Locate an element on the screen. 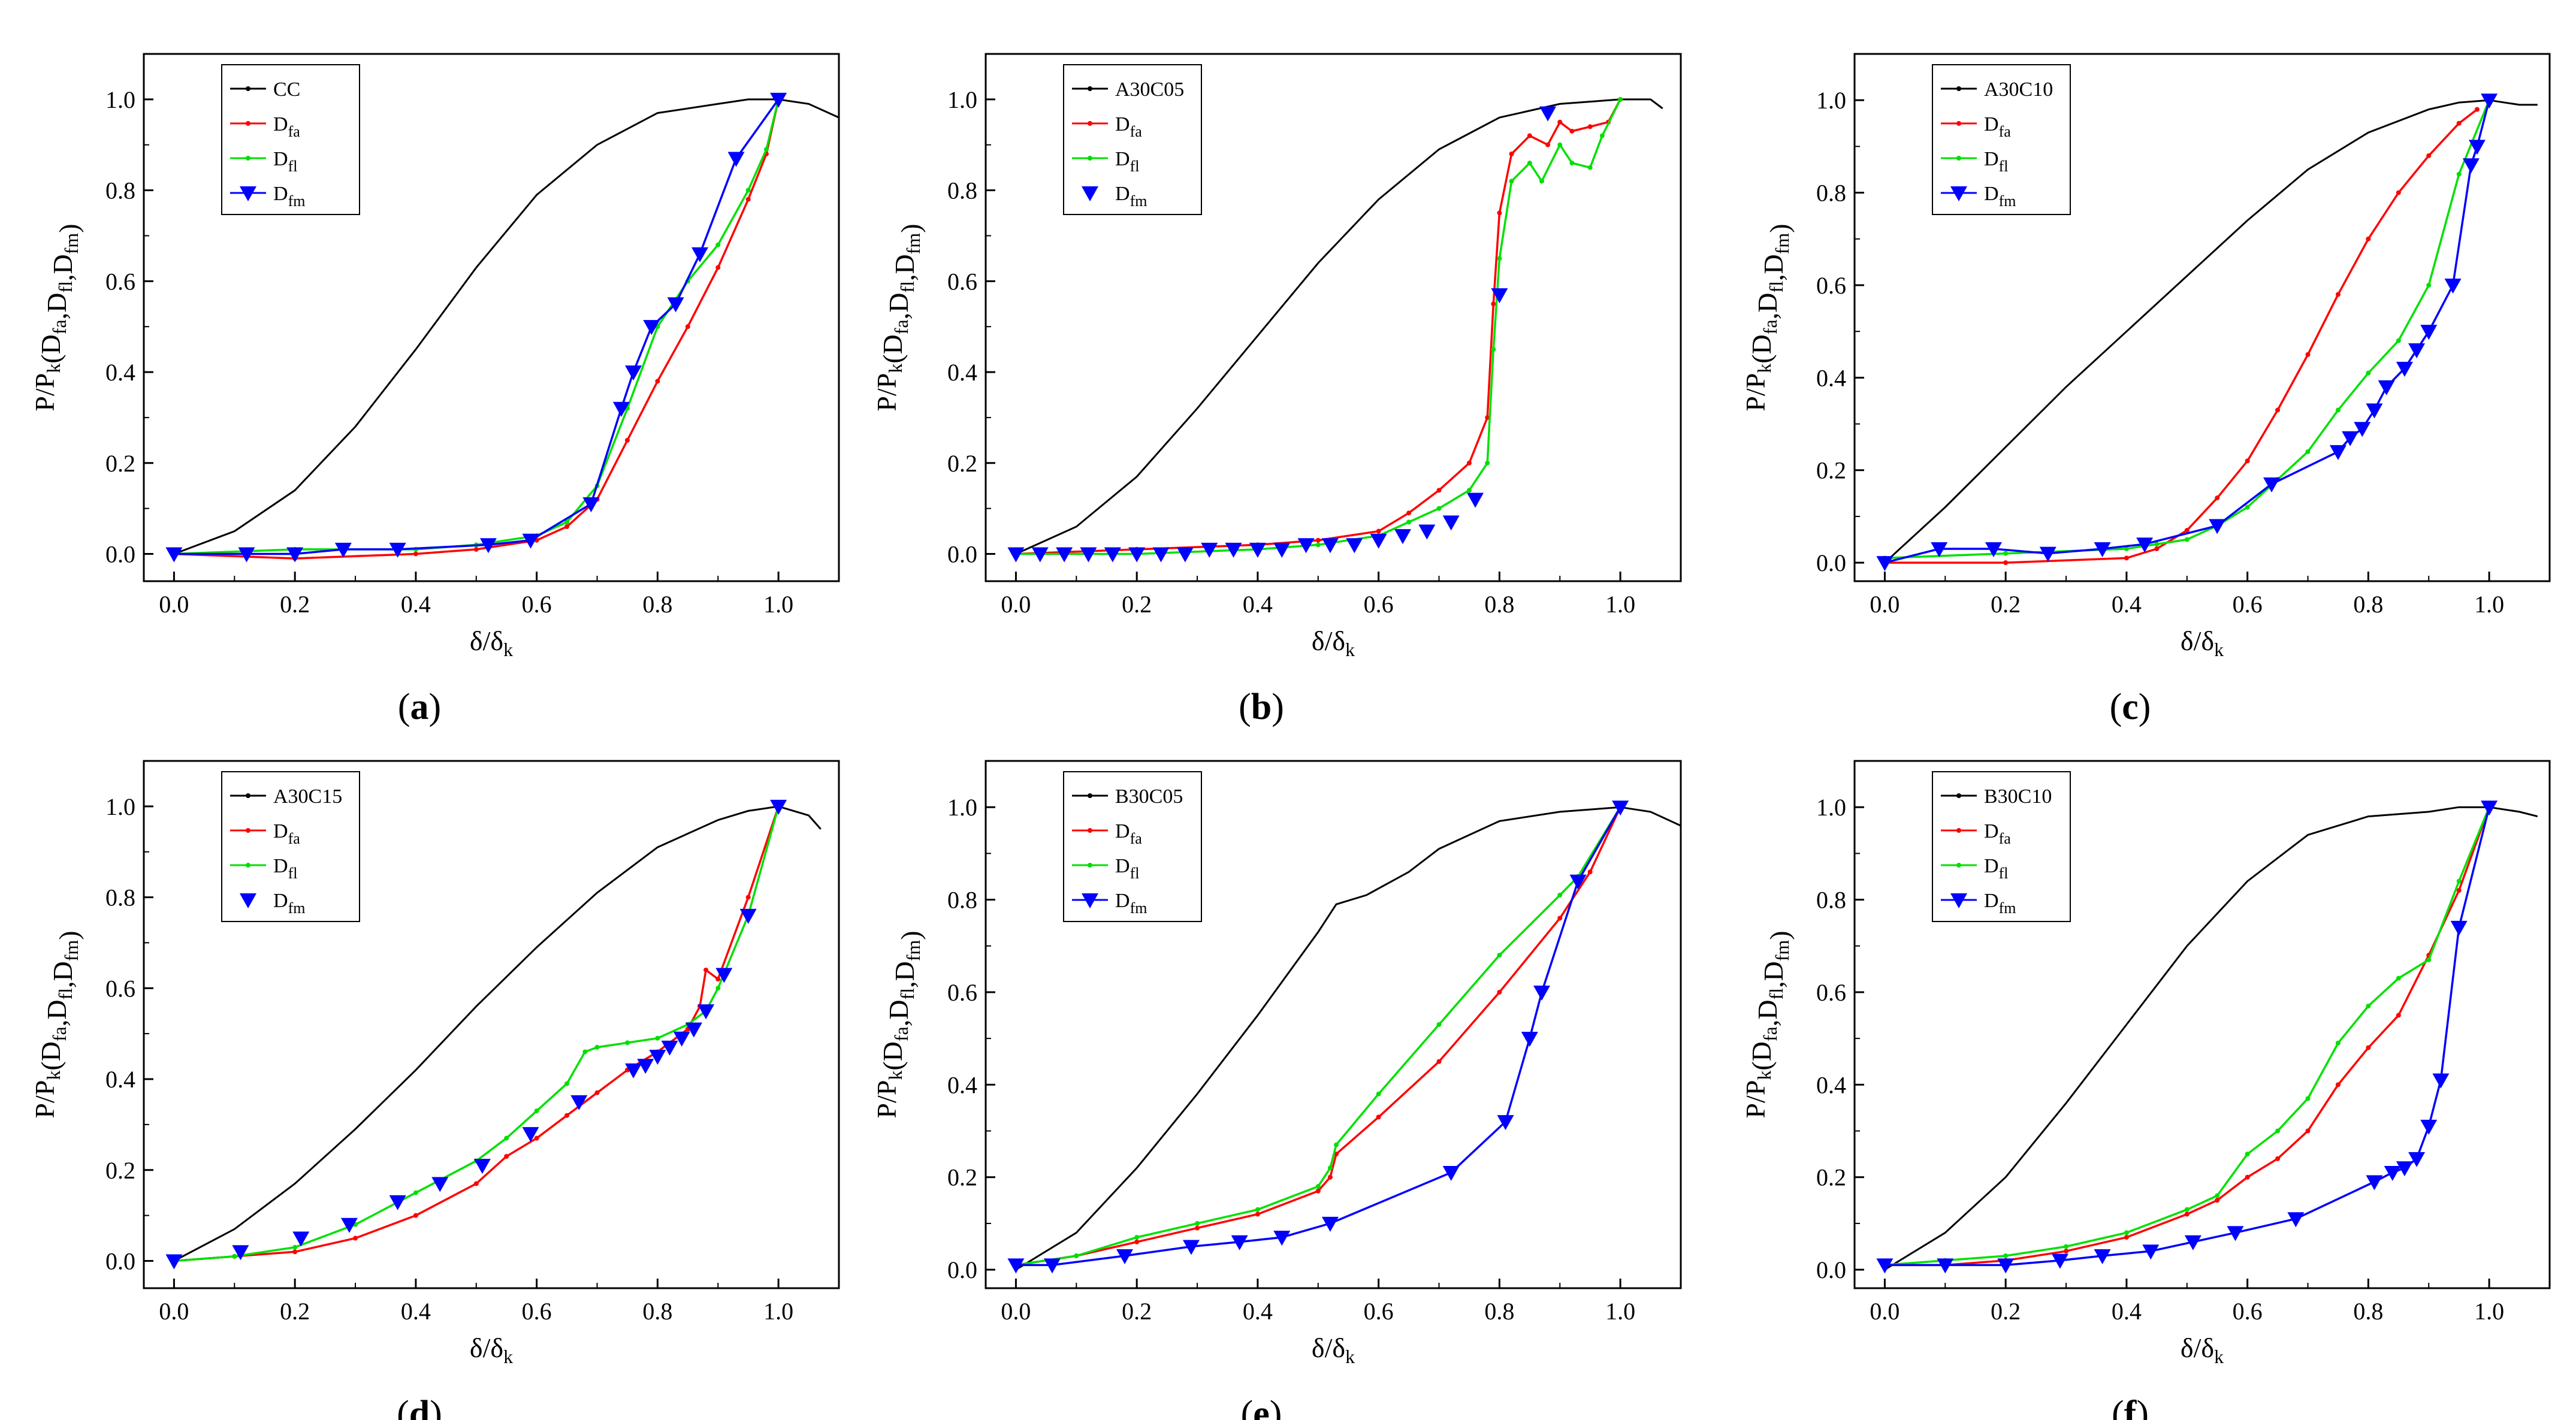  y-tick-label: 0.8 is located at coordinates (962, 190).